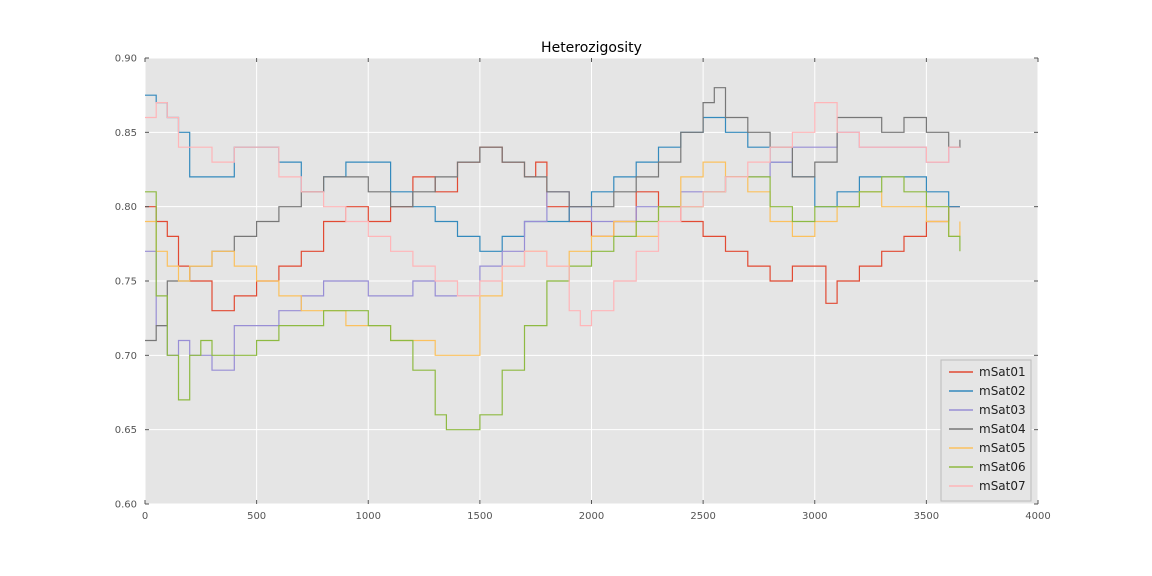  I want to click on legend-label: mSat07, so click(1002, 486).